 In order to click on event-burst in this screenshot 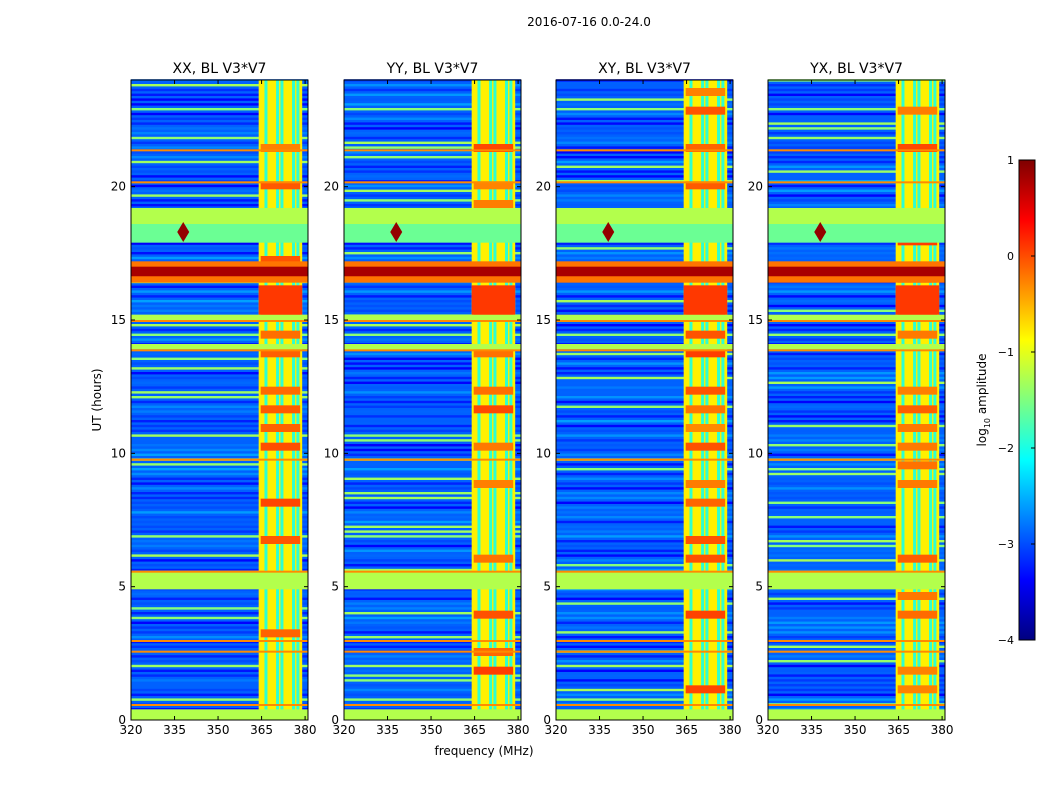, I will do `click(396, 232)`.